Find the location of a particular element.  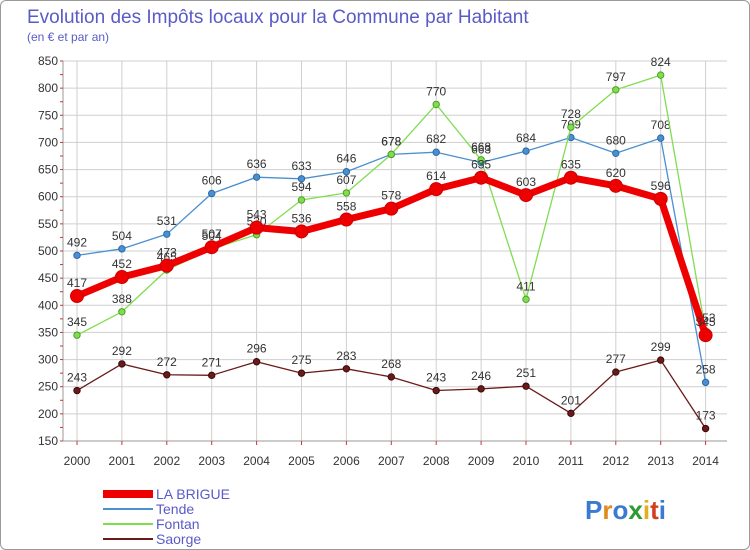

data-label-fontan: 678 is located at coordinates (391, 141).